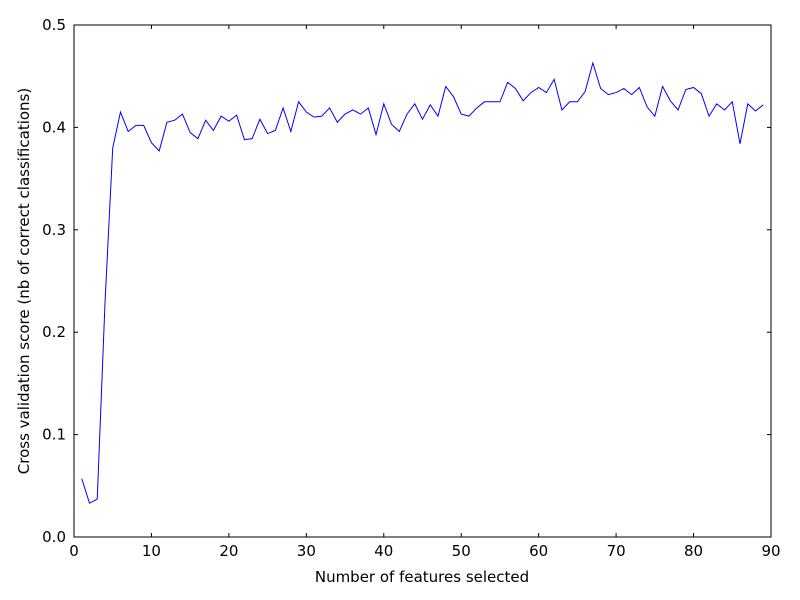 The width and height of the screenshot is (800, 600). What do you see at coordinates (228, 551) in the screenshot?
I see `x-tick-label: 20` at bounding box center [228, 551].